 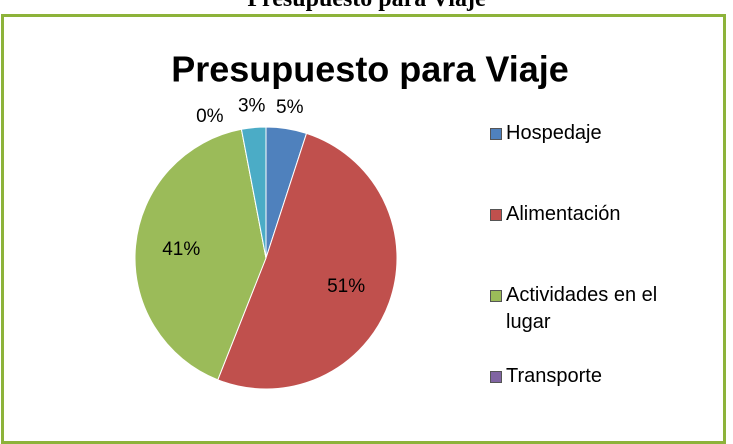 What do you see at coordinates (181, 249) in the screenshot?
I see `data-label: 41%` at bounding box center [181, 249].